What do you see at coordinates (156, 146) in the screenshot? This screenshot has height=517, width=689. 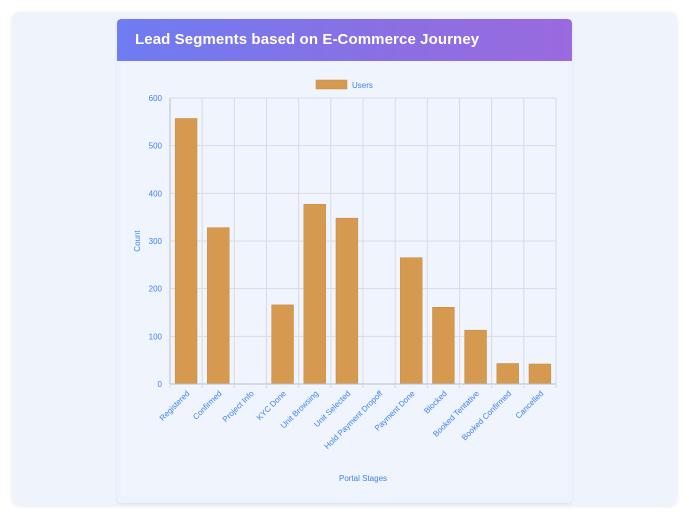 I see `y-tick-label: 500` at bounding box center [156, 146].